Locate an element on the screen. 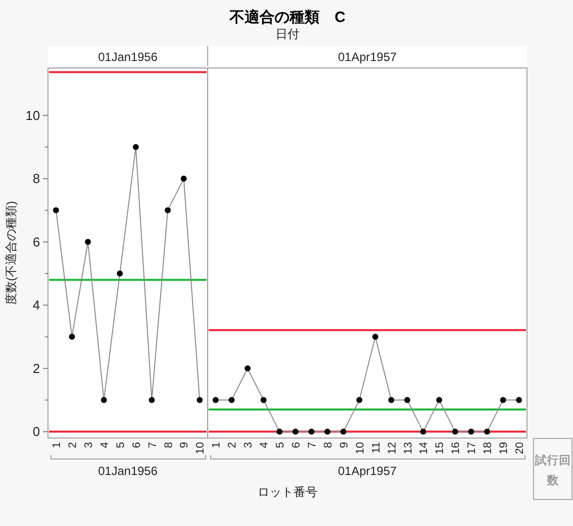  y-tick-label: 6 is located at coordinates (36, 242).